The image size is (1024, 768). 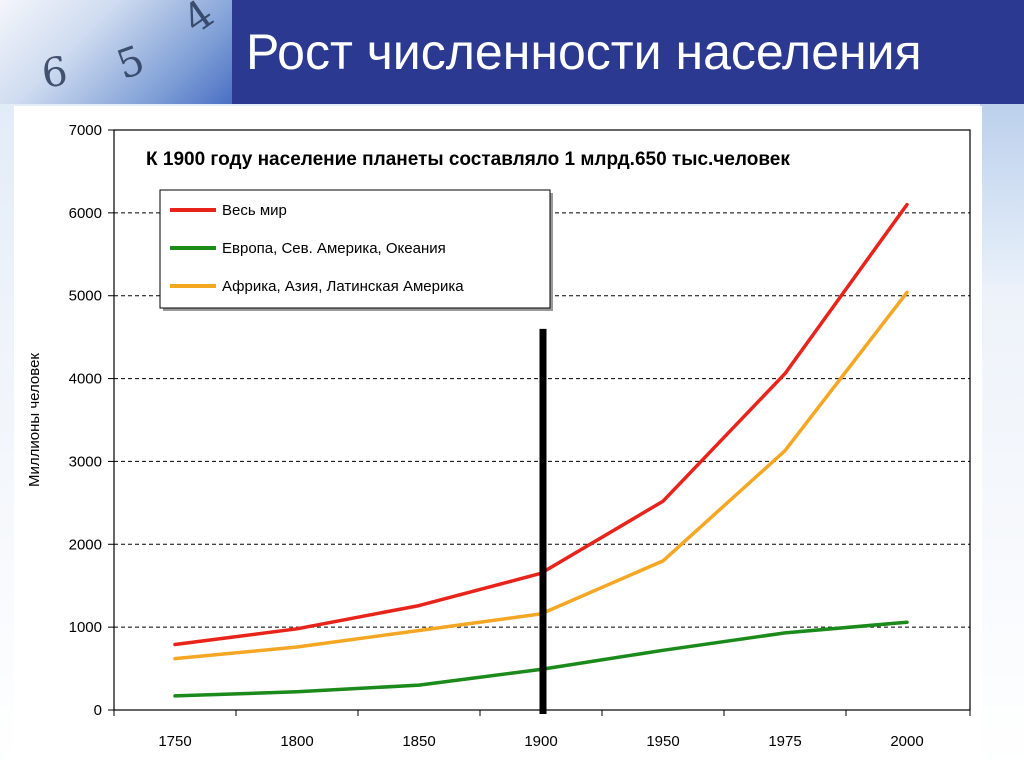 What do you see at coordinates (254, 210) in the screenshot?
I see `legend-entry: Весь мир` at bounding box center [254, 210].